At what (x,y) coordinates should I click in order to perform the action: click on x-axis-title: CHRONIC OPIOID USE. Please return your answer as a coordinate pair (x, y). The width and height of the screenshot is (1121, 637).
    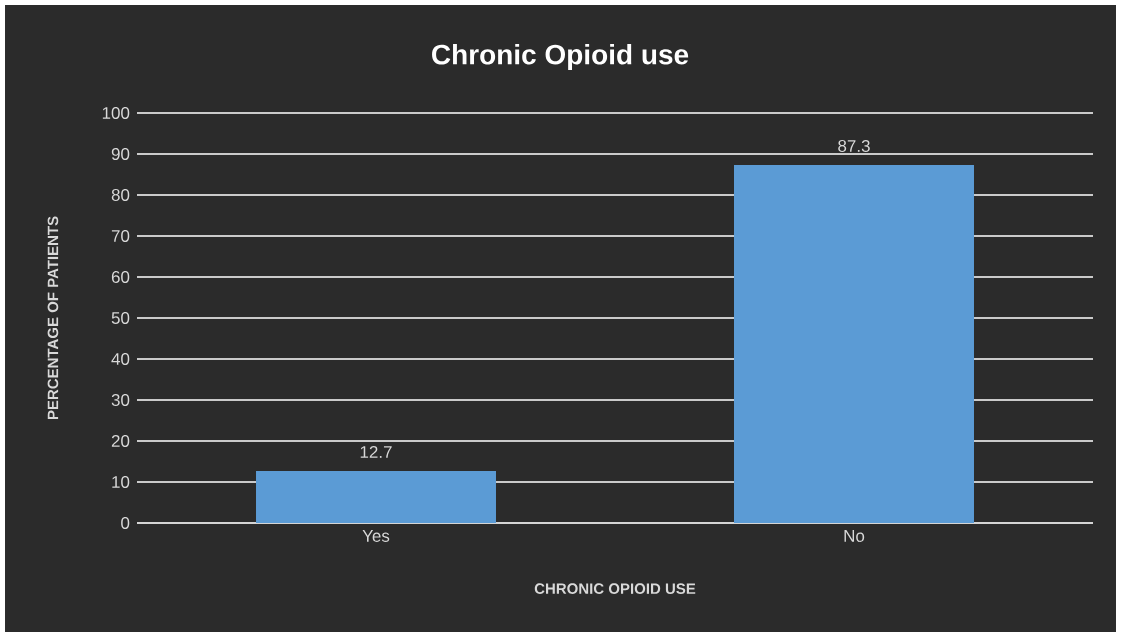
    Looking at the image, I should click on (615, 588).